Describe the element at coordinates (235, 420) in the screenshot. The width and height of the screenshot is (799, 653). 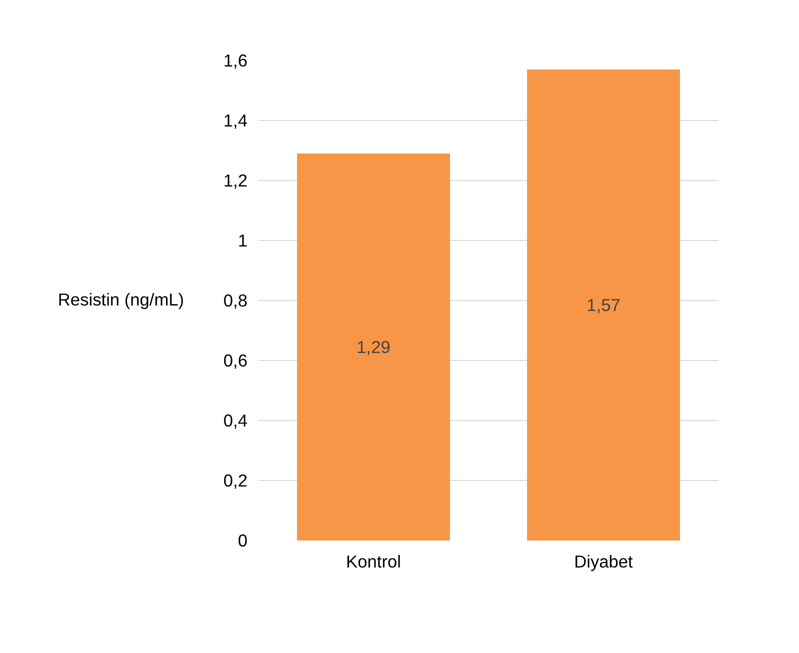
I see `y-tick-label: 0,4` at that location.